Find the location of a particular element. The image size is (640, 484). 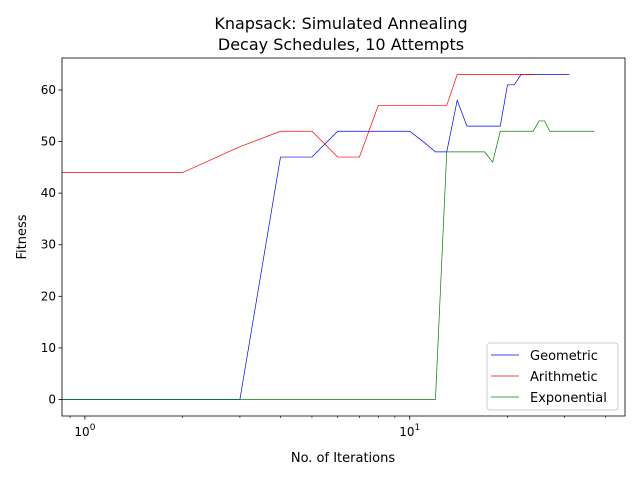

legend-label-arithmetic: Arithmetic is located at coordinates (564, 377).